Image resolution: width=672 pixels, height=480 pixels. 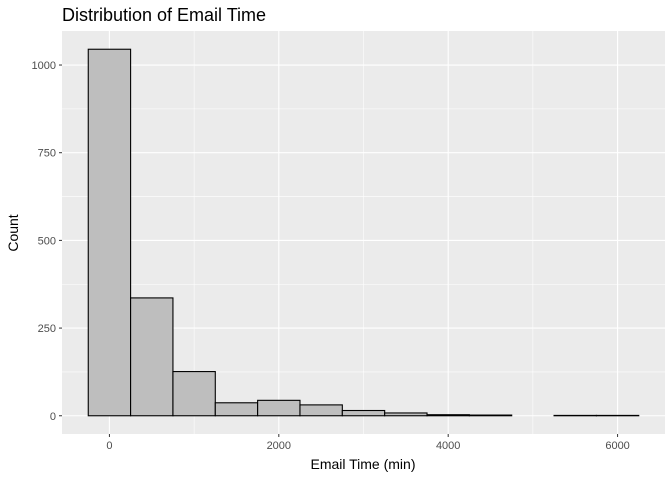 What do you see at coordinates (47, 329) in the screenshot?
I see `y-tick-label: 250` at bounding box center [47, 329].